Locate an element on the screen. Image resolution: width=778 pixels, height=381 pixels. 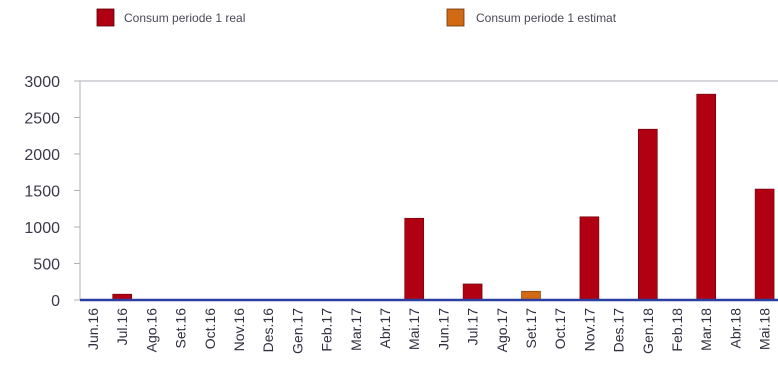
y-axis: 0 500 1000 1500 2000 2500 3000 is located at coordinates (52, 192).